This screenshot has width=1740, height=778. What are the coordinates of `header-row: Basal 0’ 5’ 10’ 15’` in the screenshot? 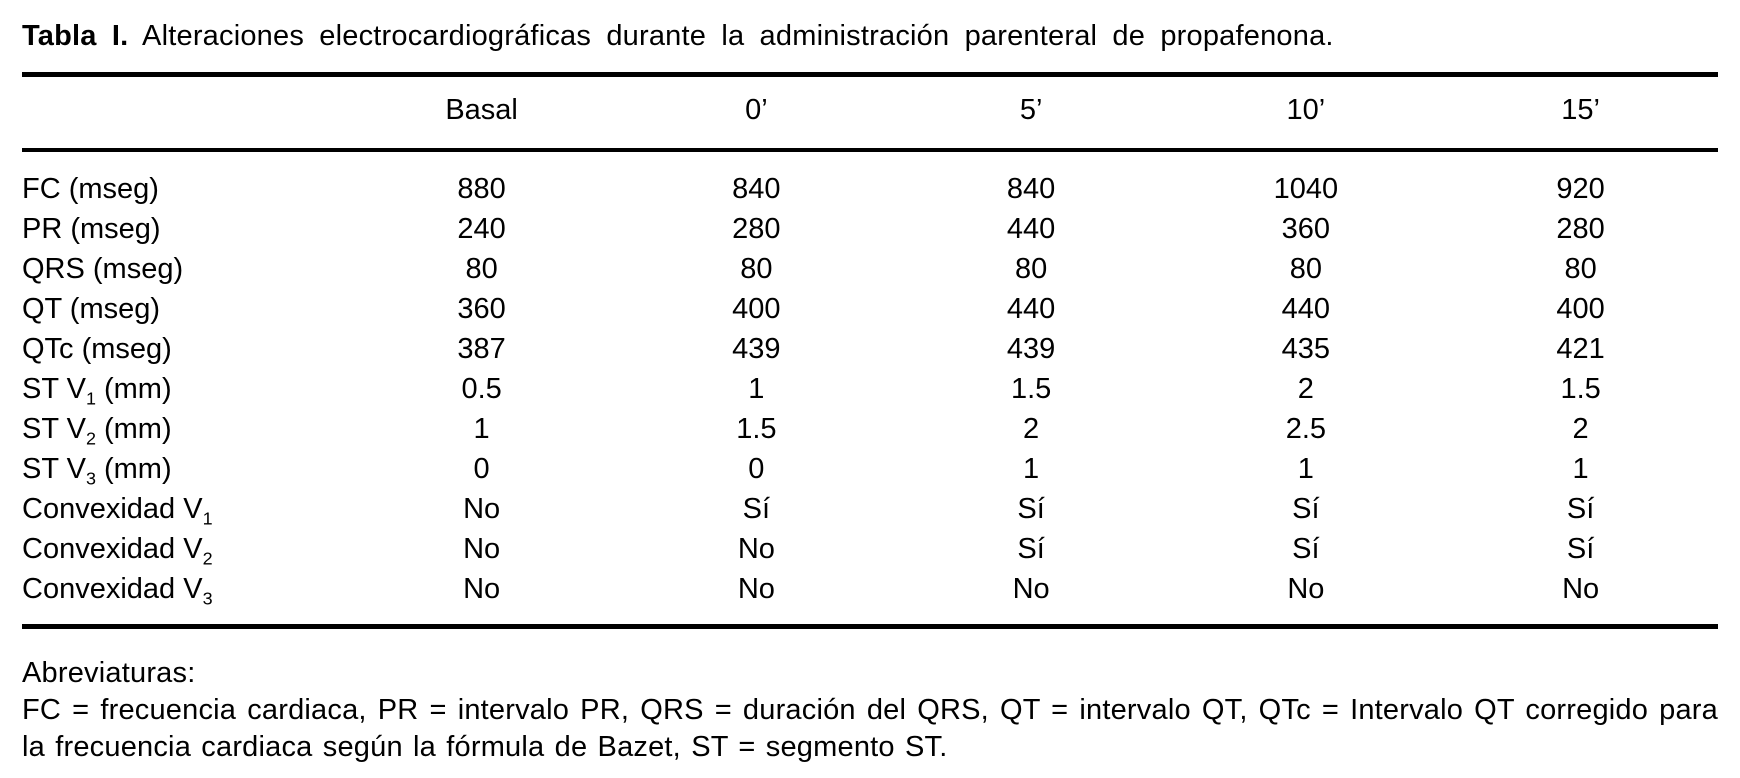 It's located at (870, 113).